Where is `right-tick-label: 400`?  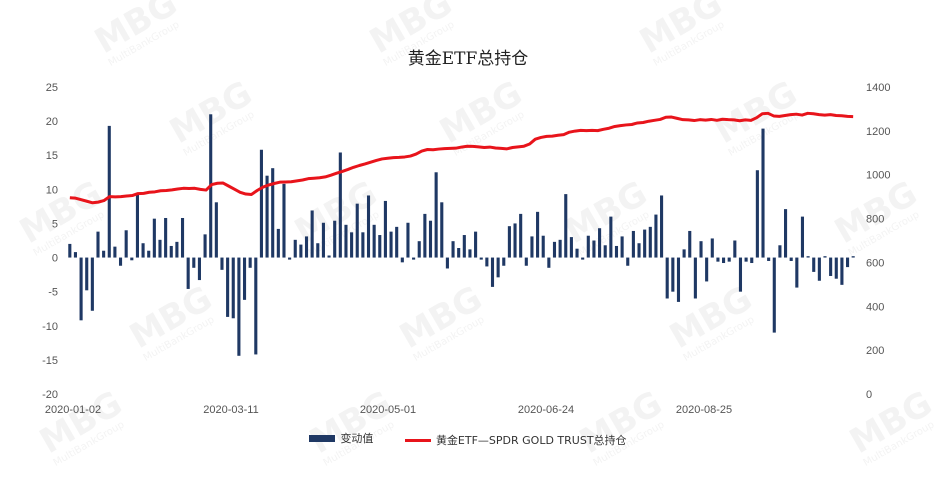
right-tick-label: 400 is located at coordinates (875, 307).